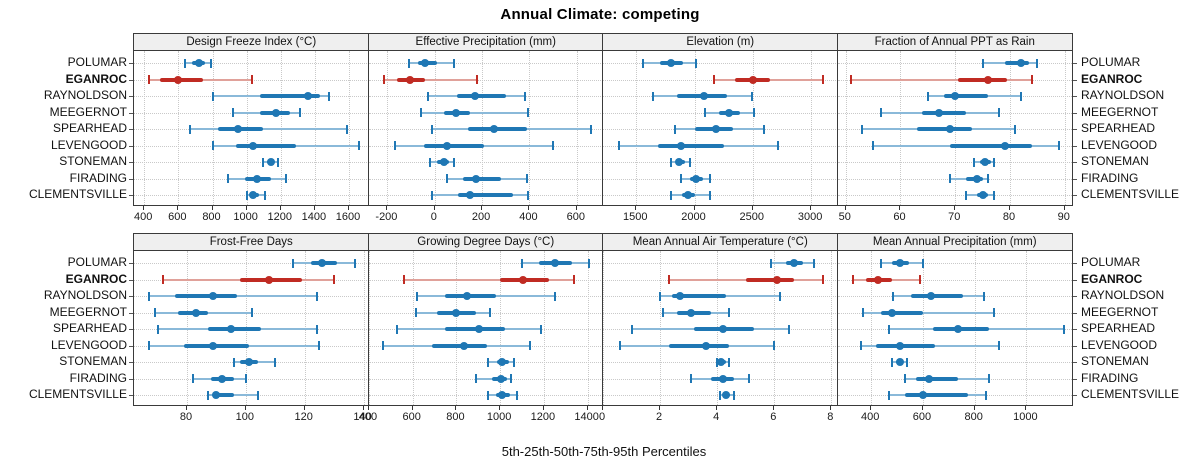 The image size is (1200, 475). I want to click on x-tick-label: 1000, so click(1025, 417).